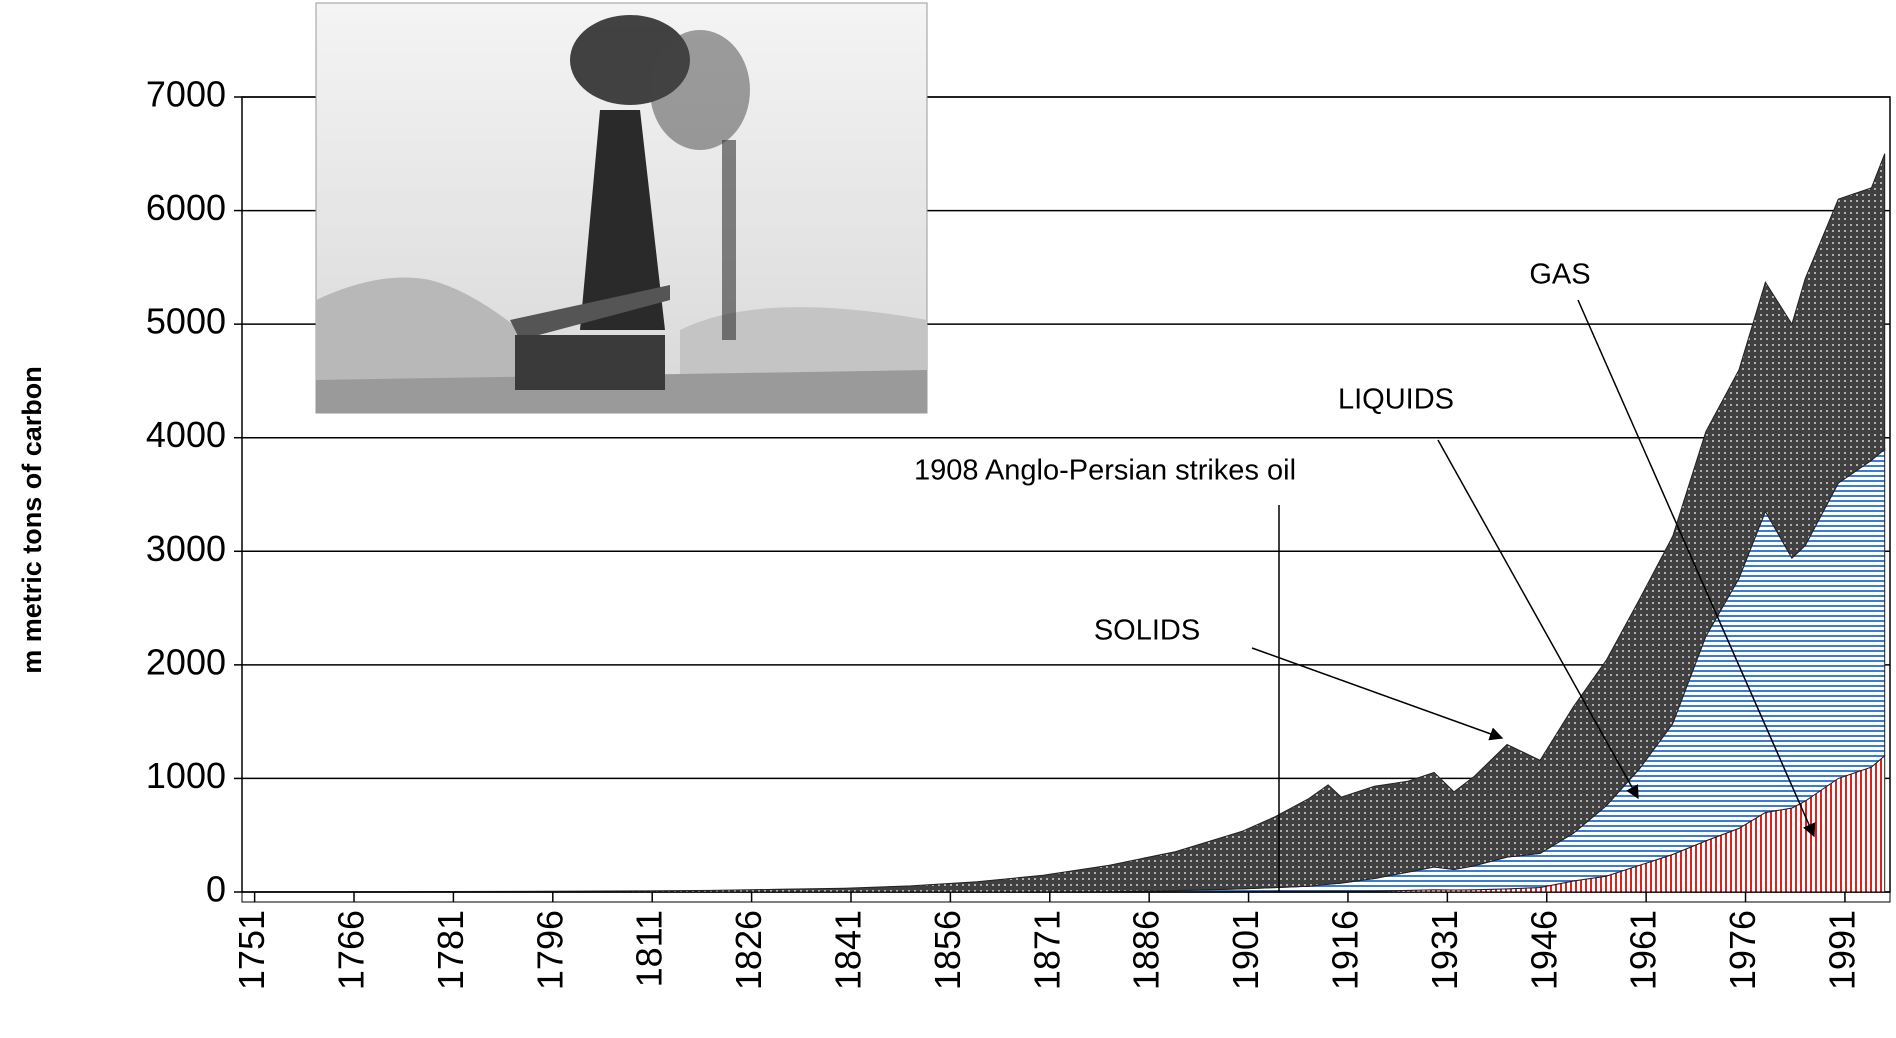 This screenshot has height=1038, width=1896. What do you see at coordinates (1396, 400) in the screenshot?
I see `series-label: LIQUIDS` at bounding box center [1396, 400].